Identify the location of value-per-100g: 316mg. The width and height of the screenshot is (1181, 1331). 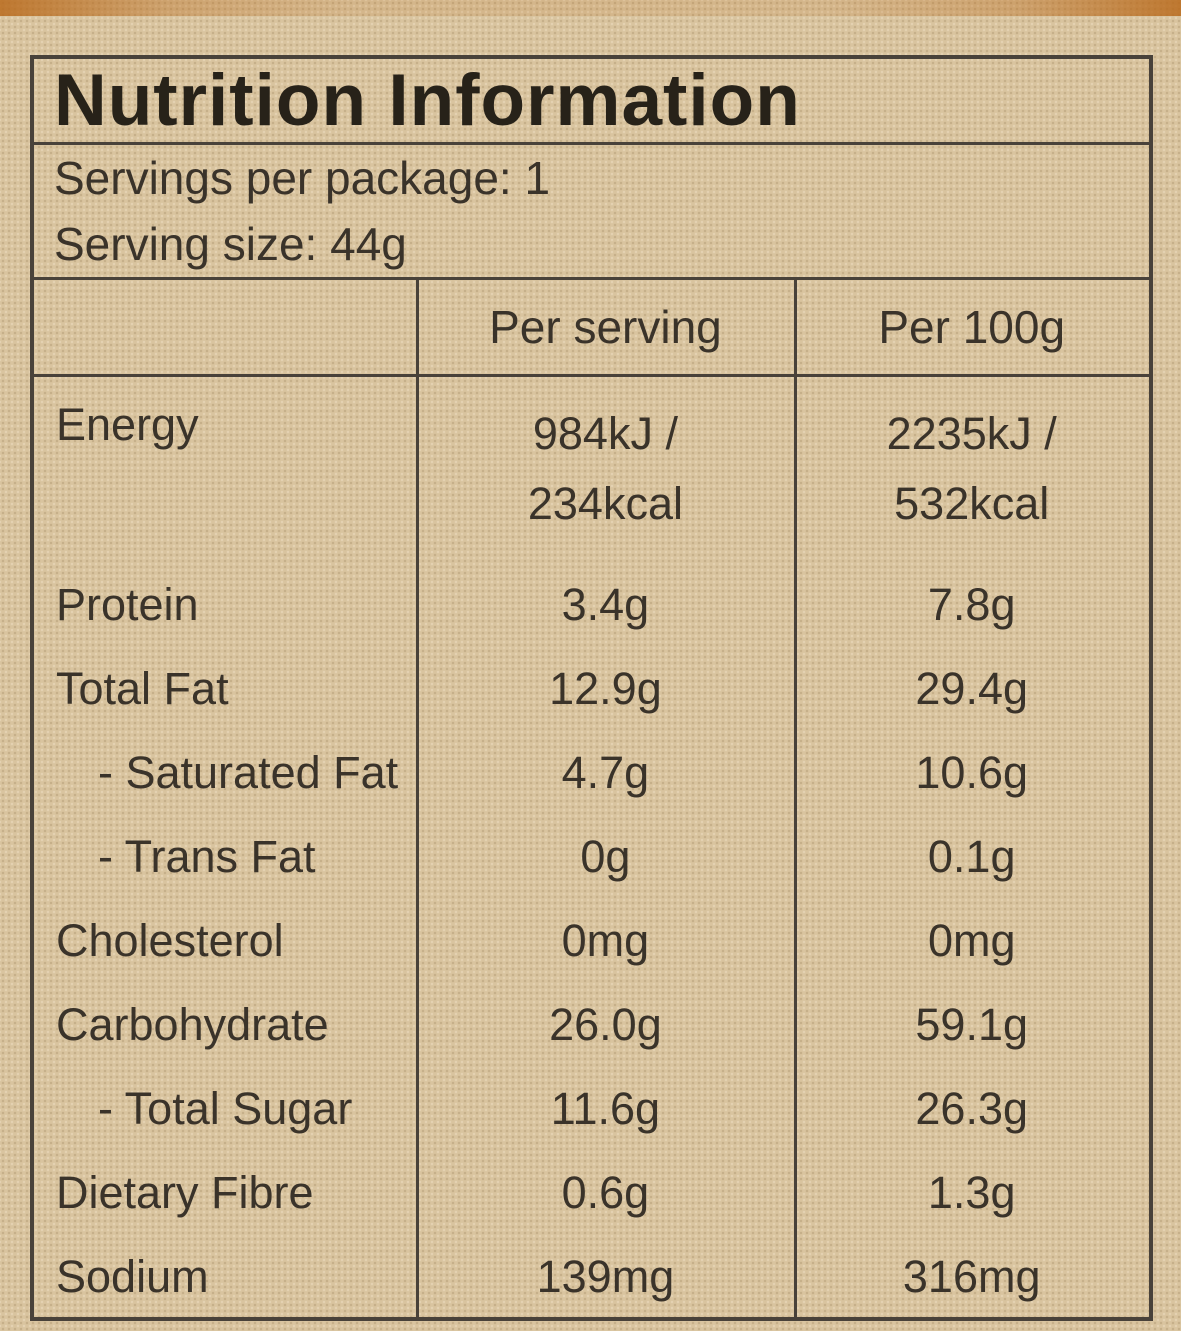
(971, 1277).